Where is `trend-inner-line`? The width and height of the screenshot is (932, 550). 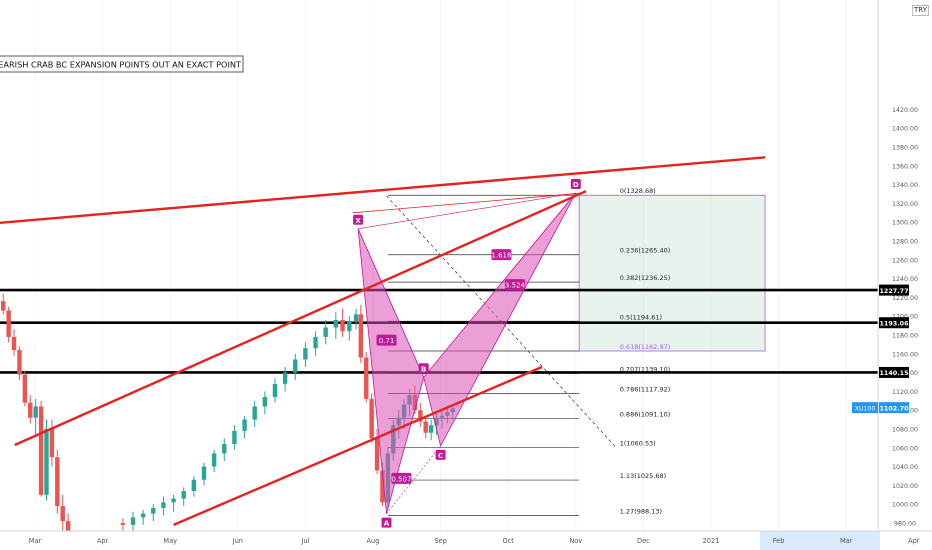
trend-inner-line is located at coordinates (467, 203).